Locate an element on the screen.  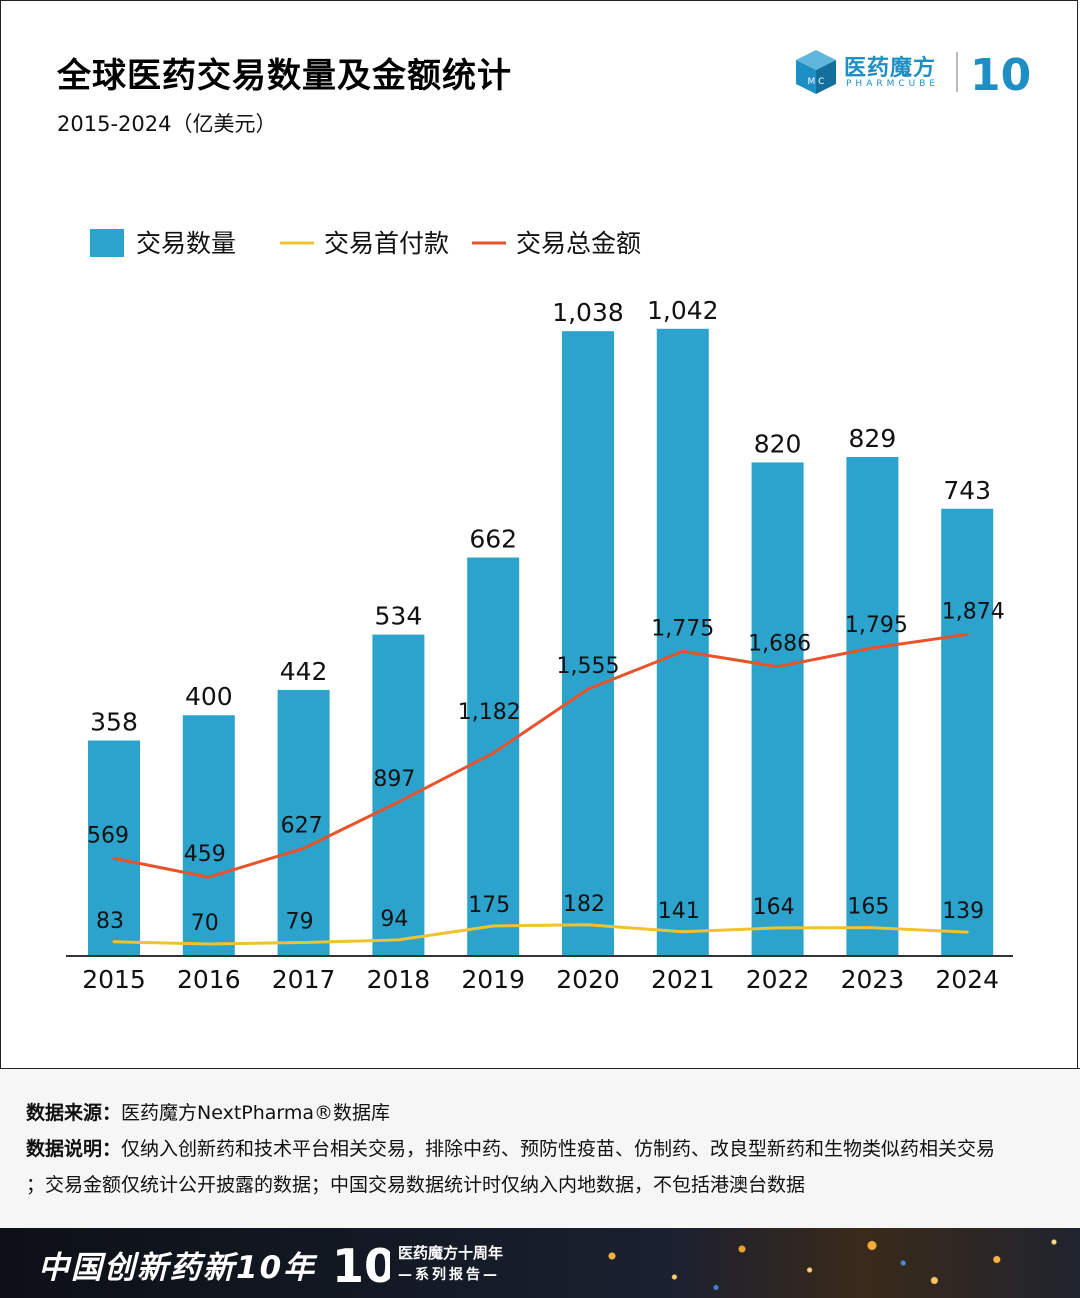
x-tick-2017: 2017 is located at coordinates (304, 979).